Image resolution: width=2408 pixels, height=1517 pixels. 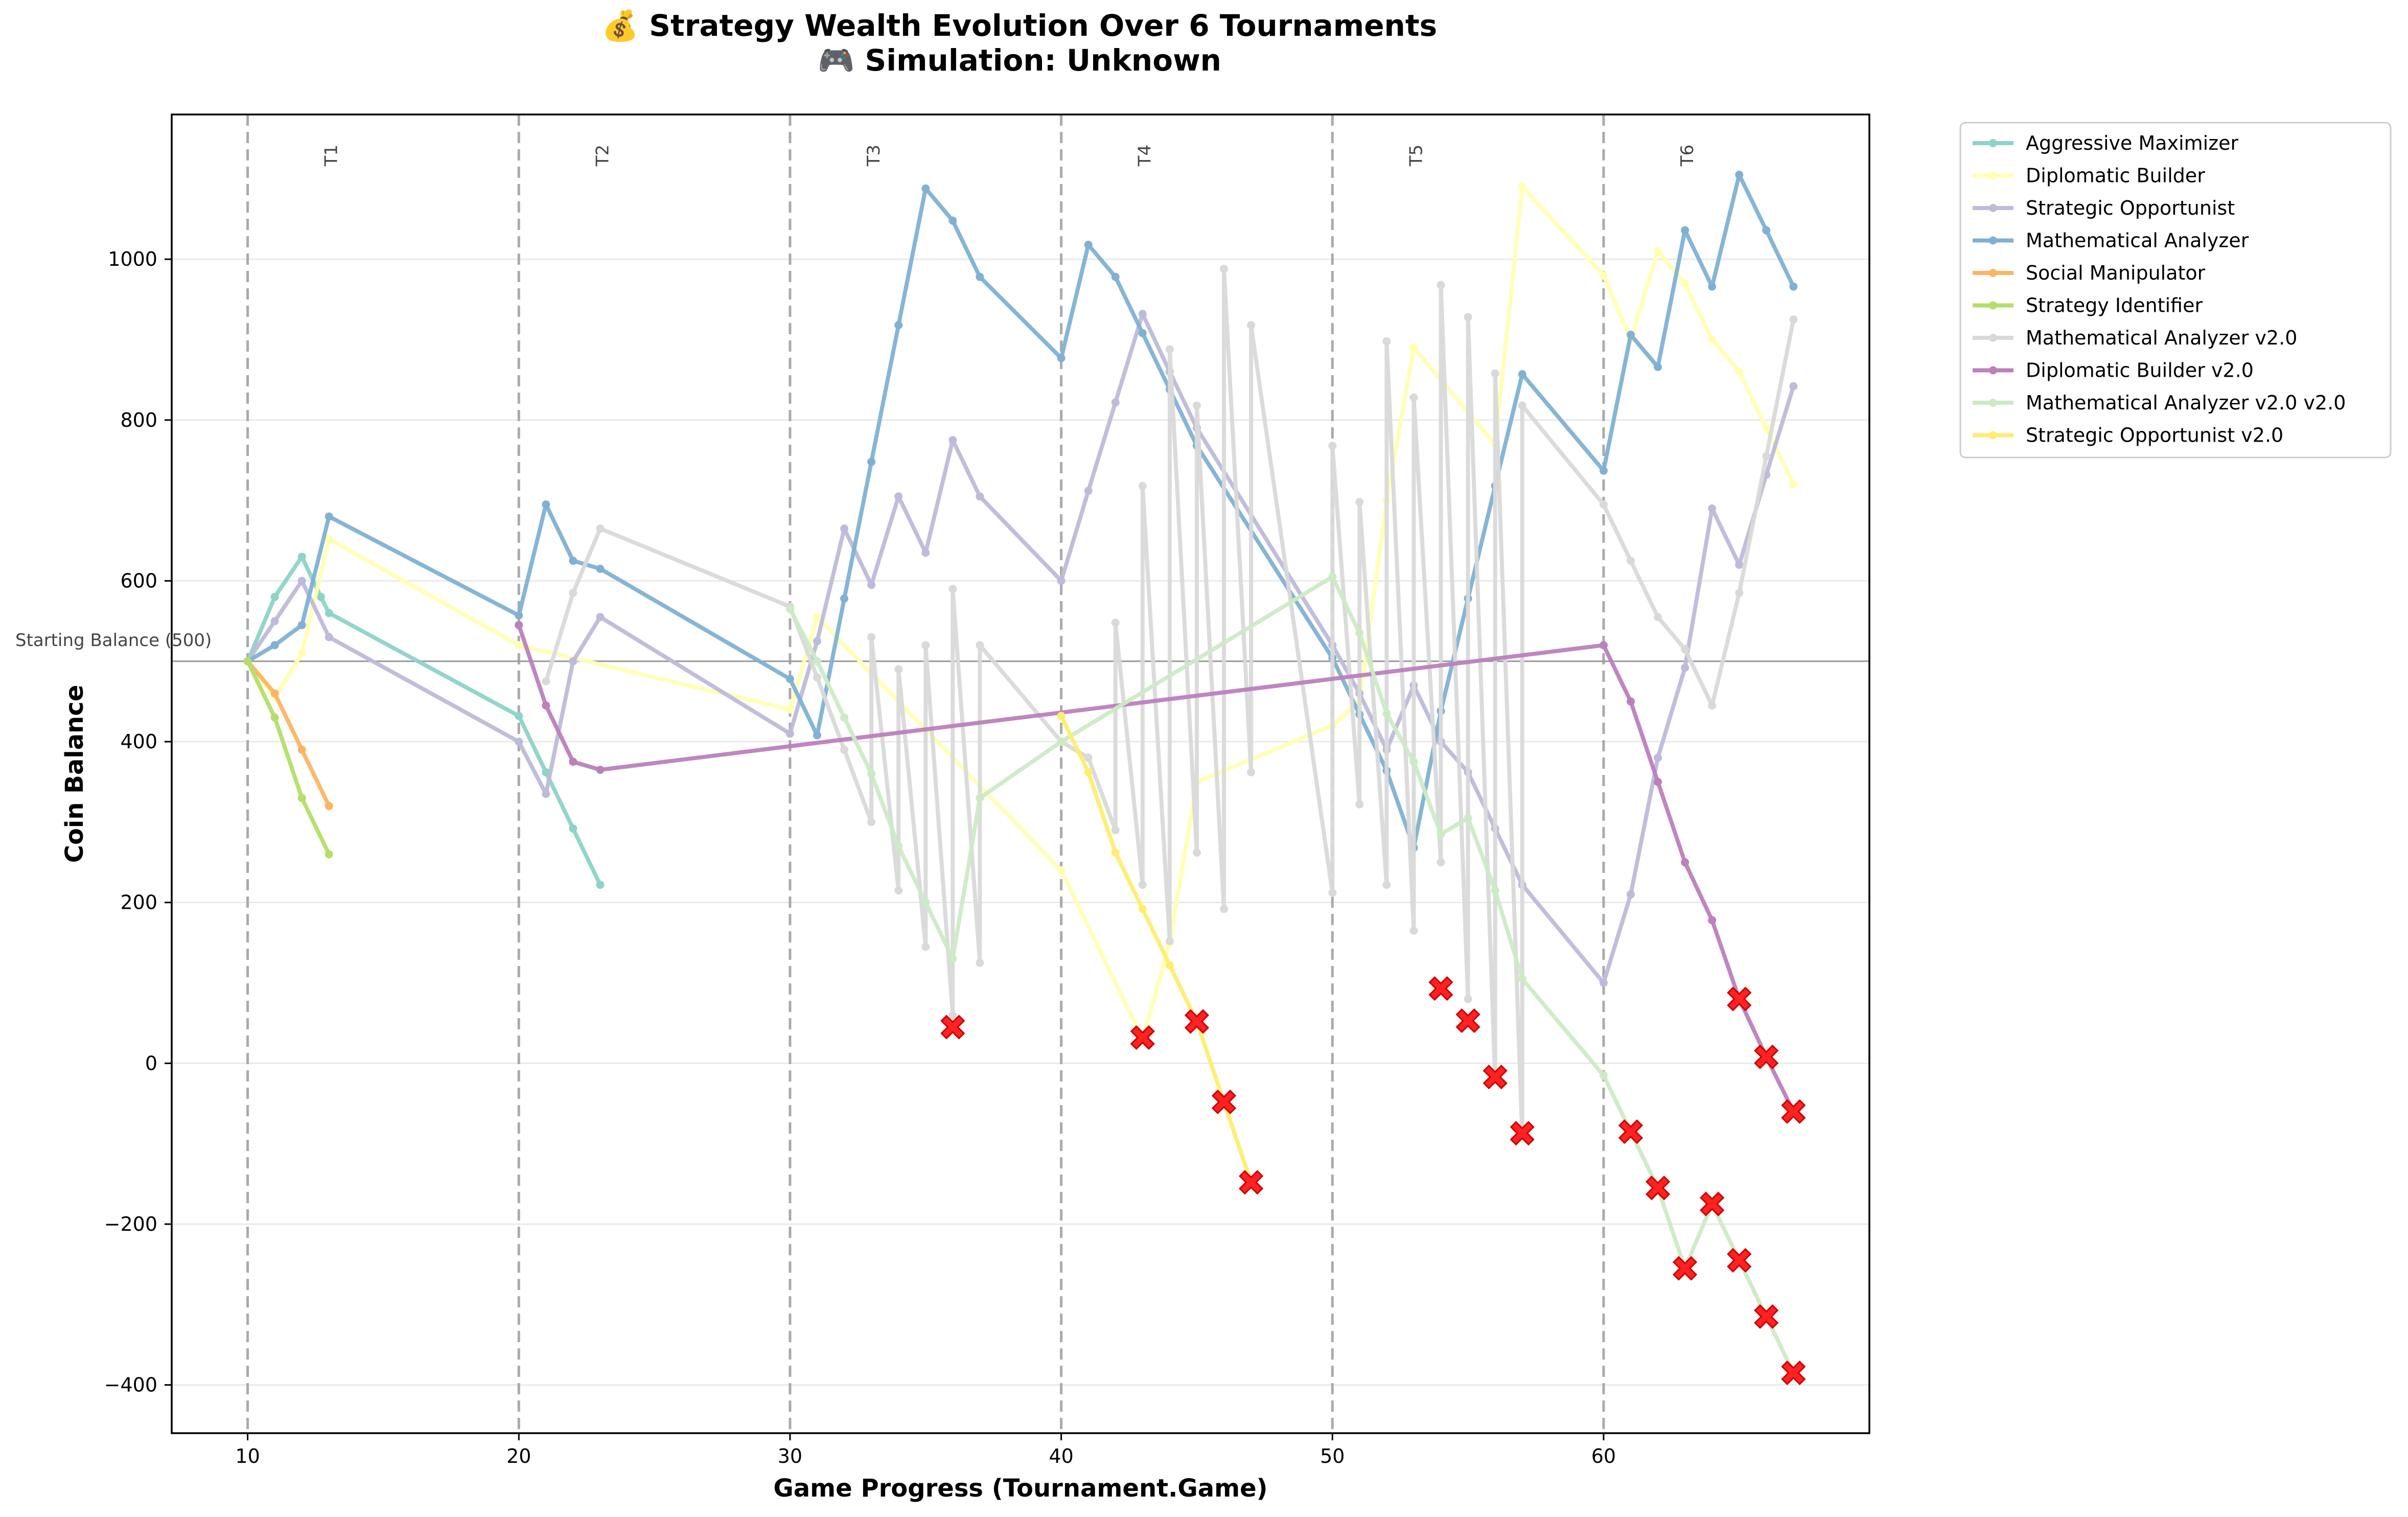 What do you see at coordinates (130, 1224) in the screenshot?
I see `y-tick-label: −200` at bounding box center [130, 1224].